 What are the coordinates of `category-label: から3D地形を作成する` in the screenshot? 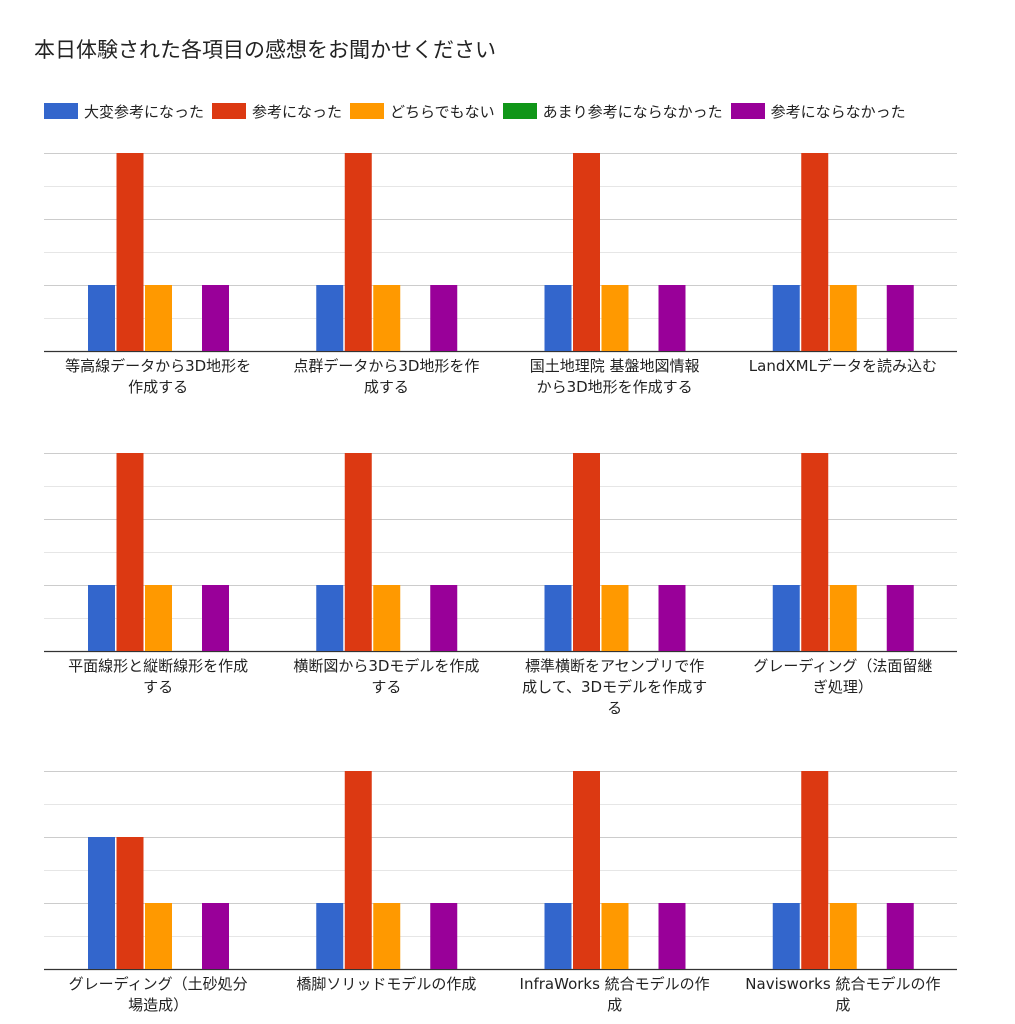 It's located at (615, 387).